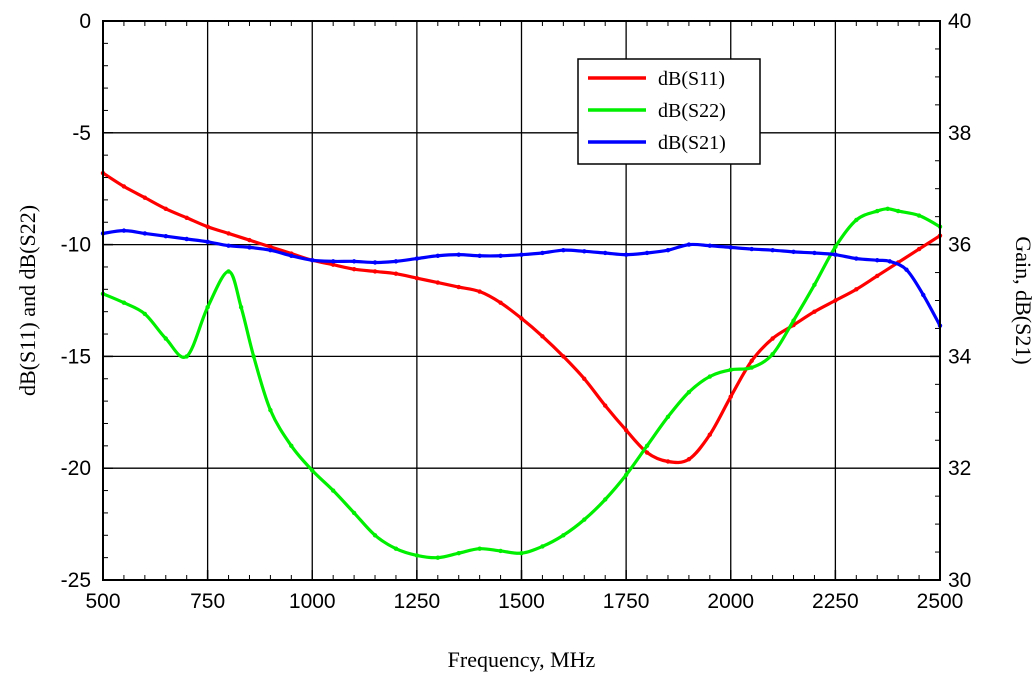 The width and height of the screenshot is (1036, 682). What do you see at coordinates (85, 21) in the screenshot?
I see `y-left-tick-label: 0` at bounding box center [85, 21].